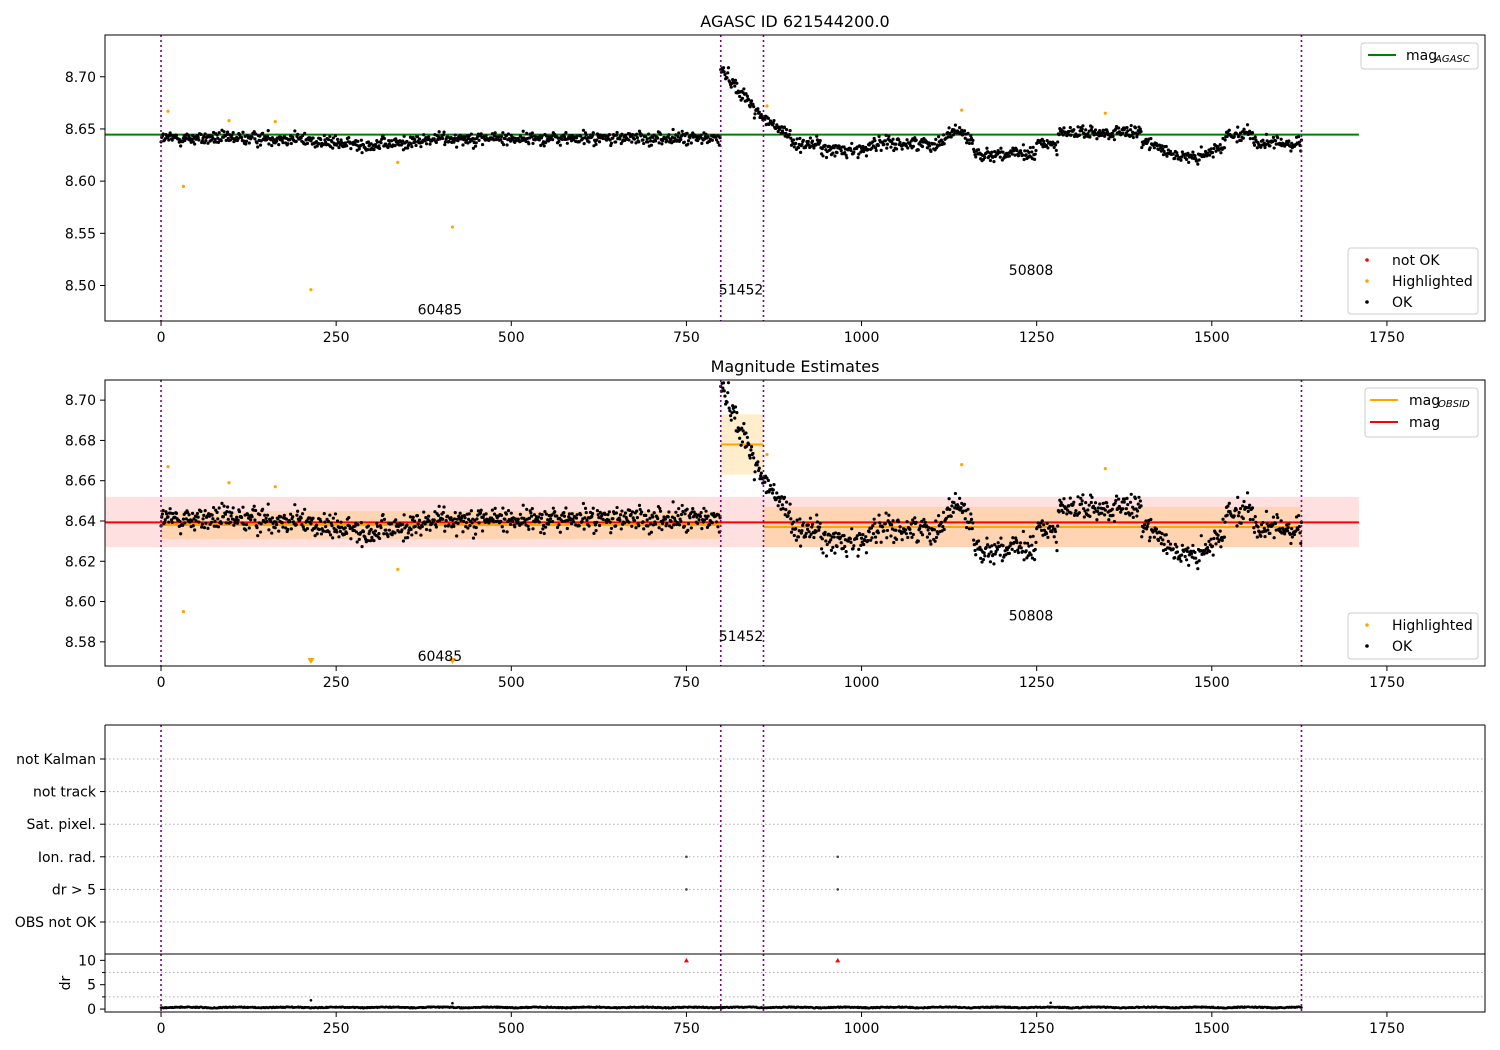  Describe the element at coordinates (741, 637) in the screenshot. I see `p2-obsid-label: 51452` at that location.